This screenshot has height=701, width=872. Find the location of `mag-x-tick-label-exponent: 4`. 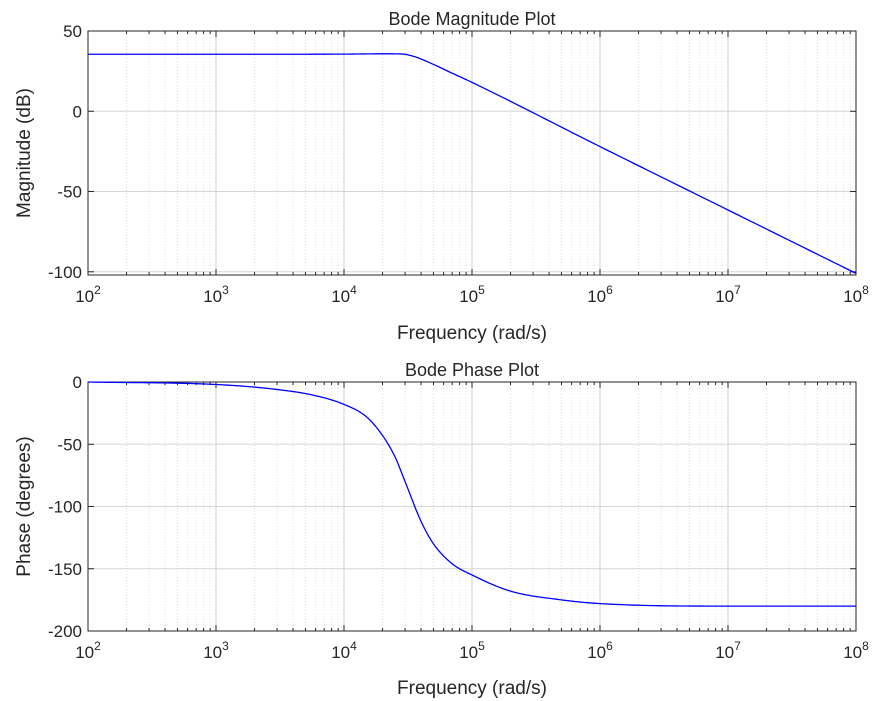

mag-x-tick-label-exponent: 4 is located at coordinates (353, 290).